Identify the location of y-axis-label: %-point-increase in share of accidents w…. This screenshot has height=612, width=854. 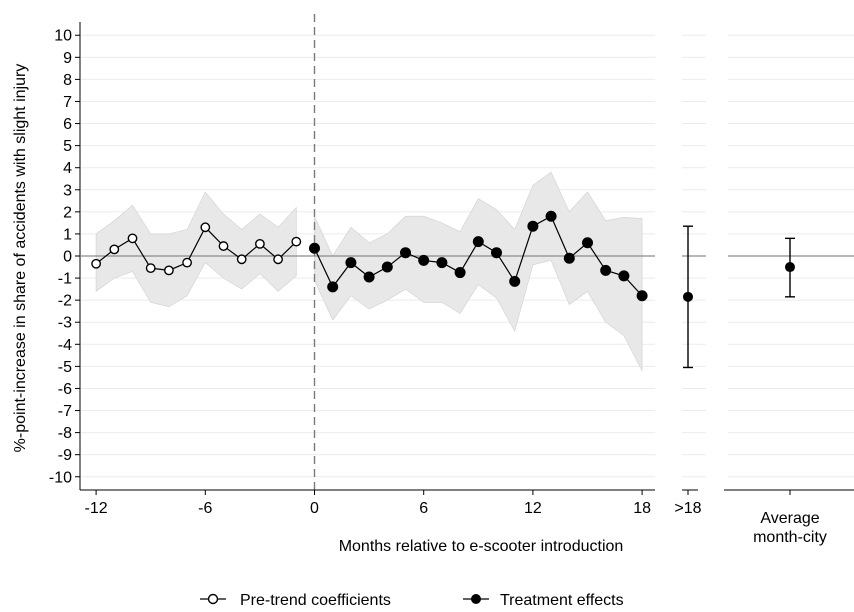
(20, 258).